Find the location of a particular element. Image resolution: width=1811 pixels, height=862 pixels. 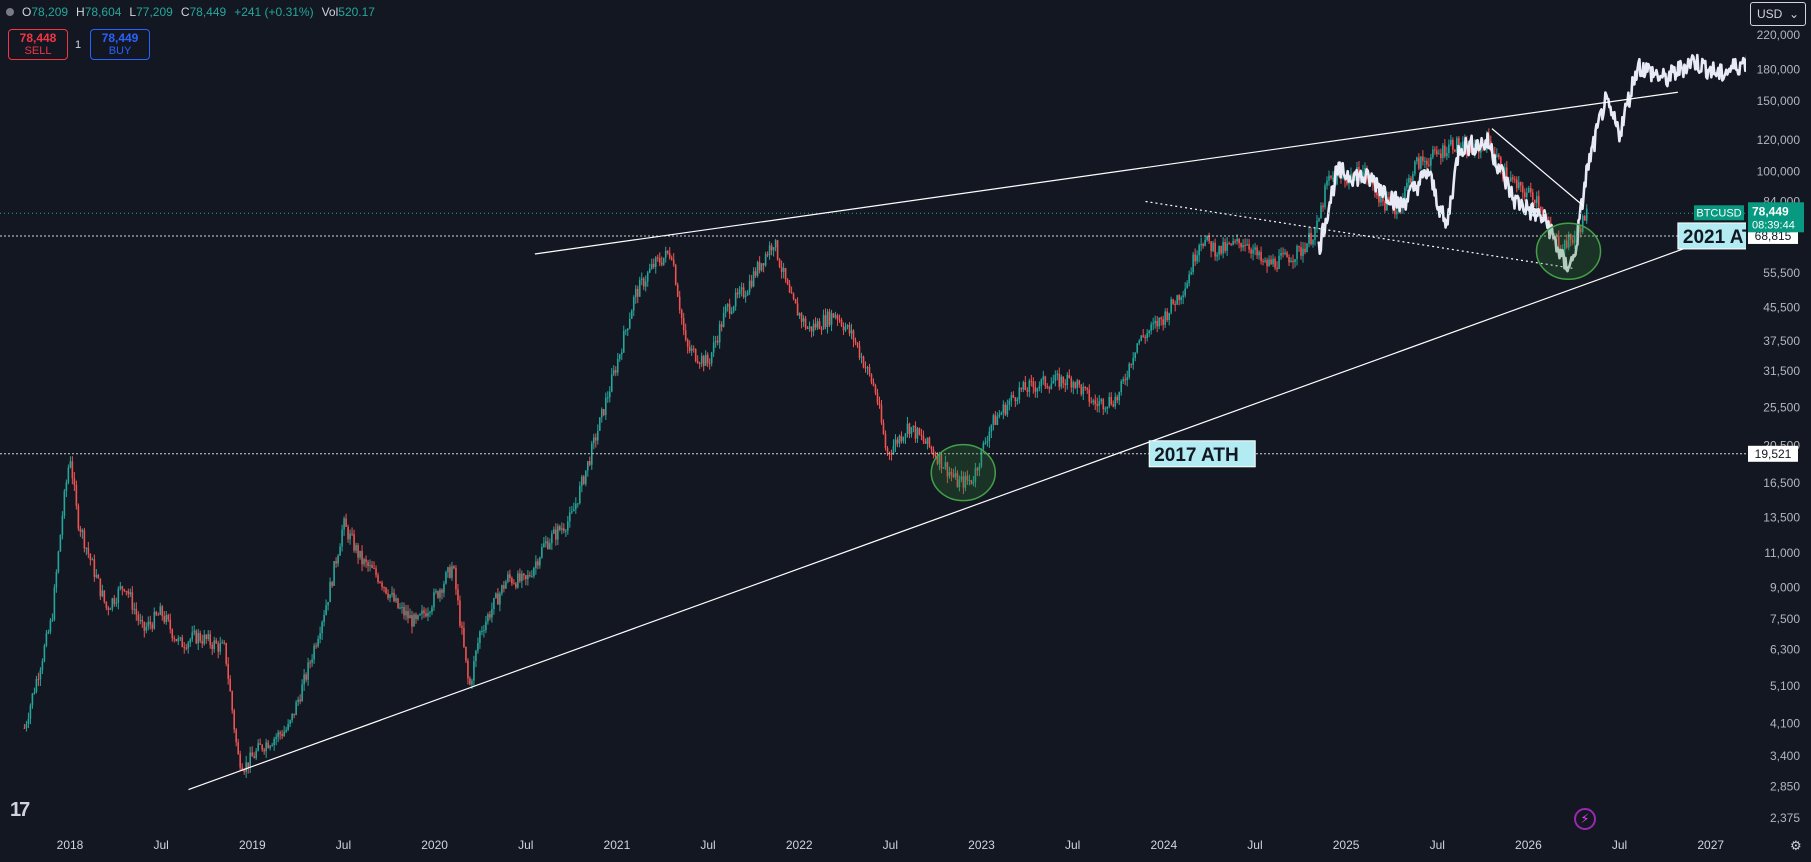

tradingview-logo: 17 is located at coordinates (20, 810).